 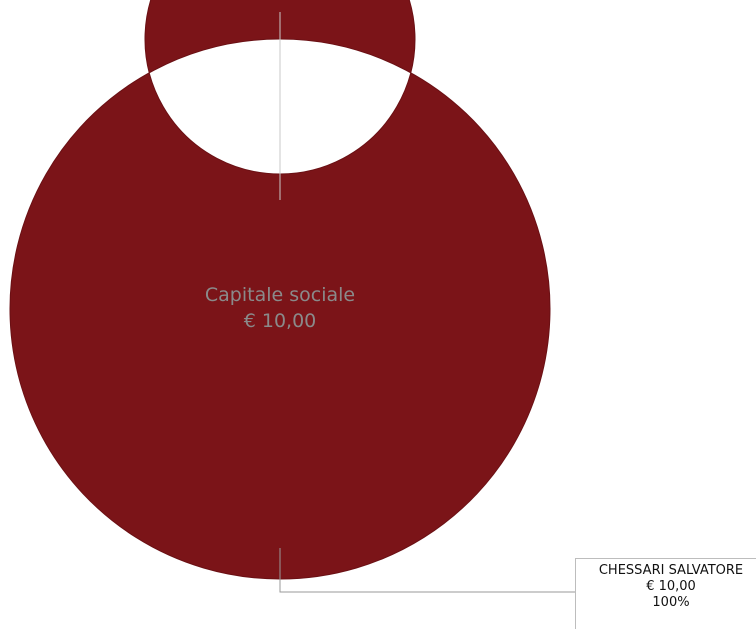 What do you see at coordinates (280, 295) in the screenshot?
I see `center-title: Capitale sociale` at bounding box center [280, 295].